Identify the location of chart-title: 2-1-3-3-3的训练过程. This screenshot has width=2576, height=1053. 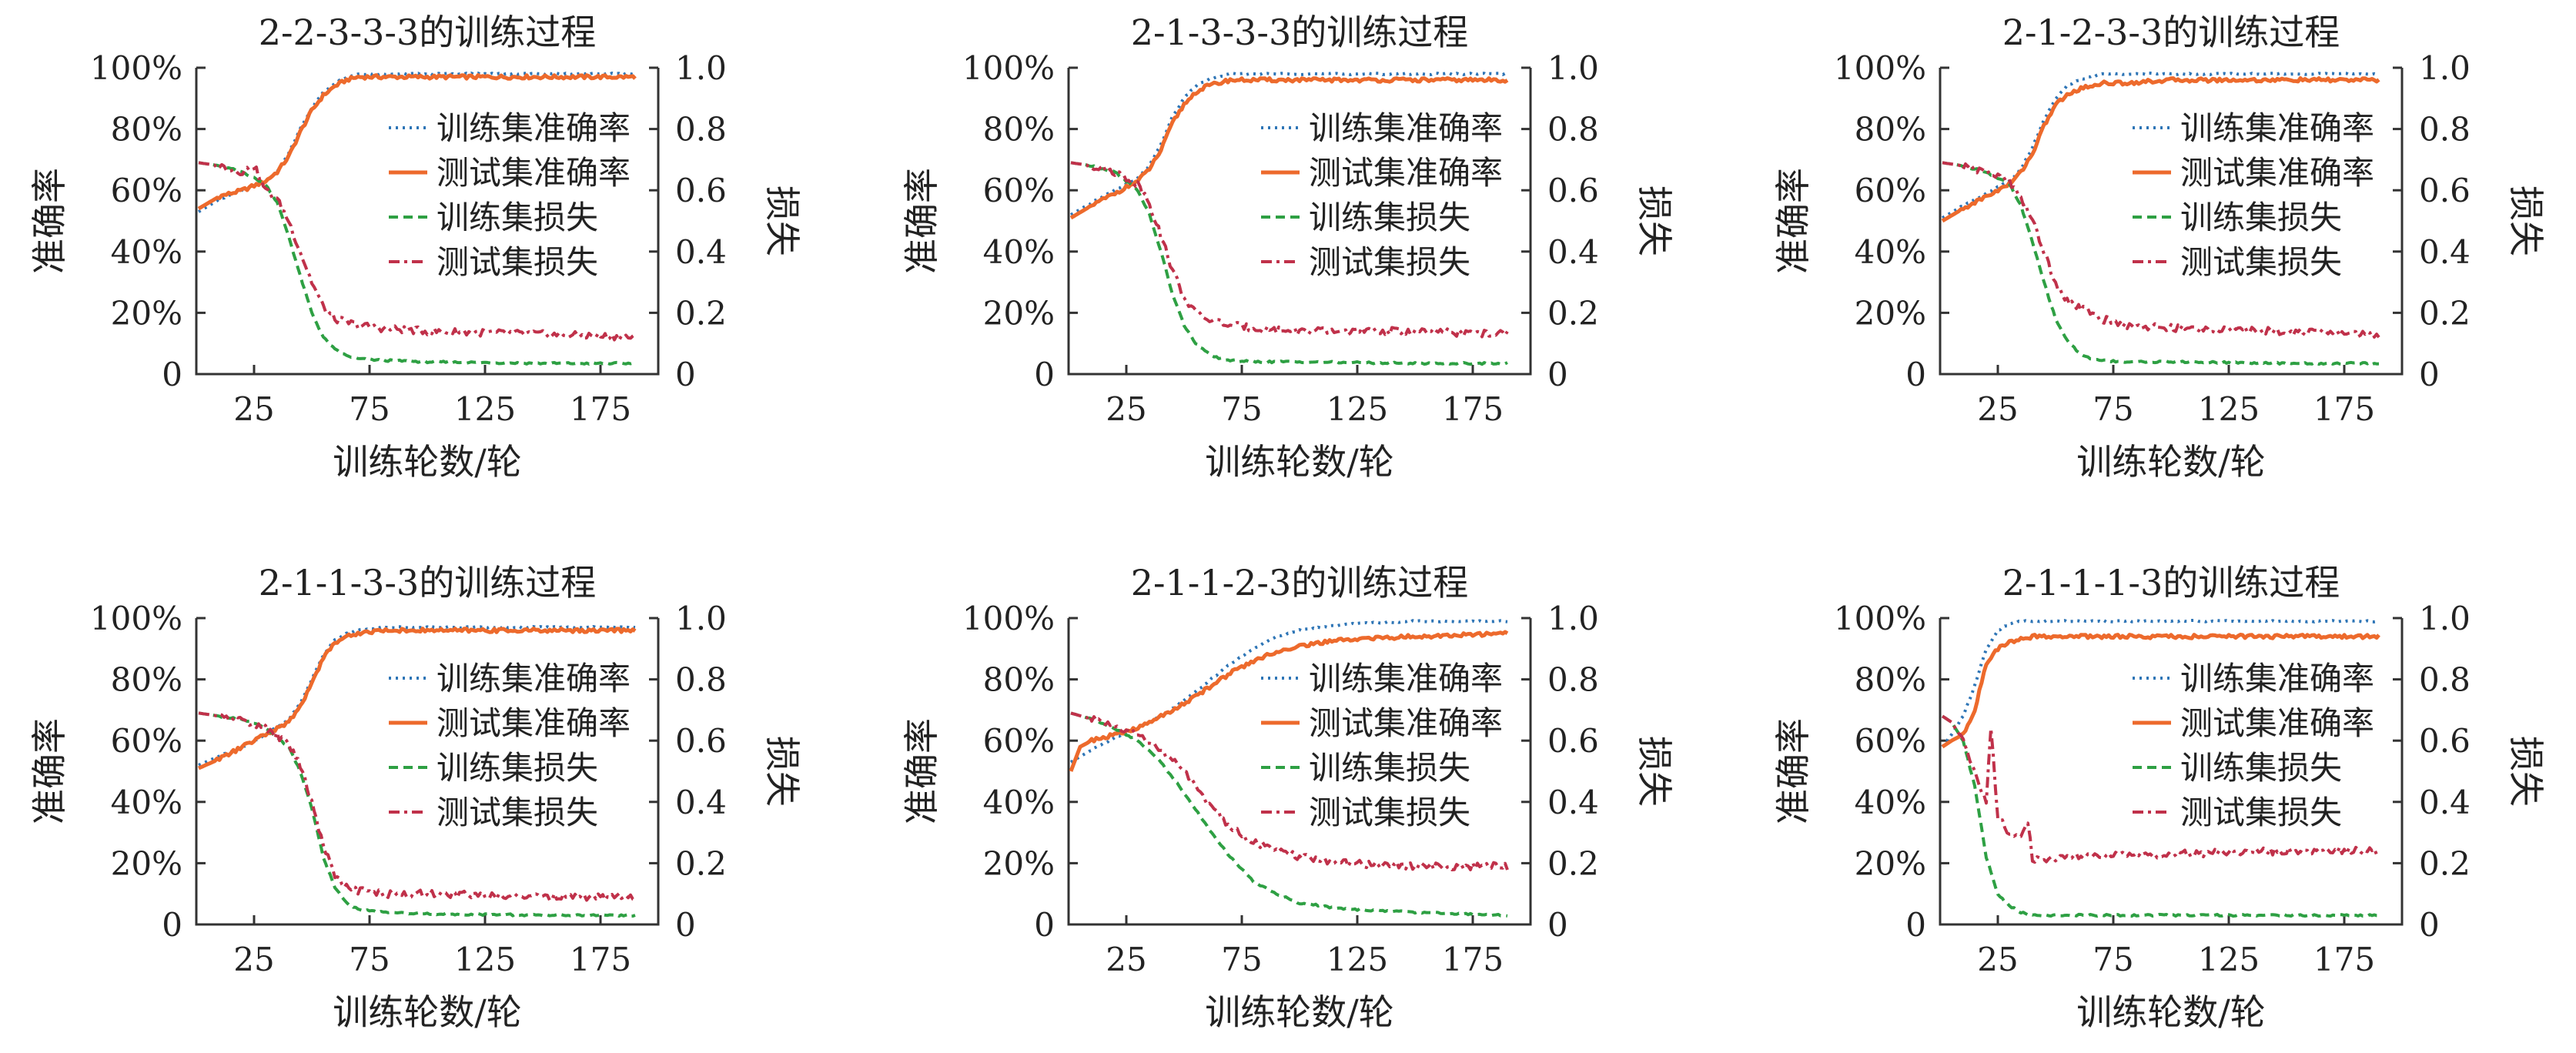
(1300, 32).